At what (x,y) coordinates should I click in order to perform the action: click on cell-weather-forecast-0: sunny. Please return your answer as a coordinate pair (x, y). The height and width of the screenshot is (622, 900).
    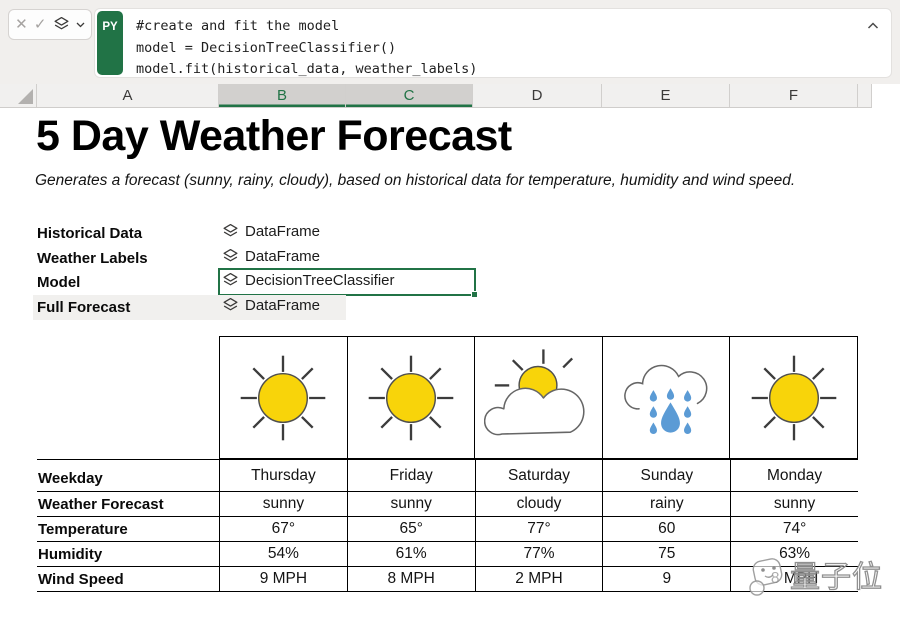
    Looking at the image, I should click on (283, 504).